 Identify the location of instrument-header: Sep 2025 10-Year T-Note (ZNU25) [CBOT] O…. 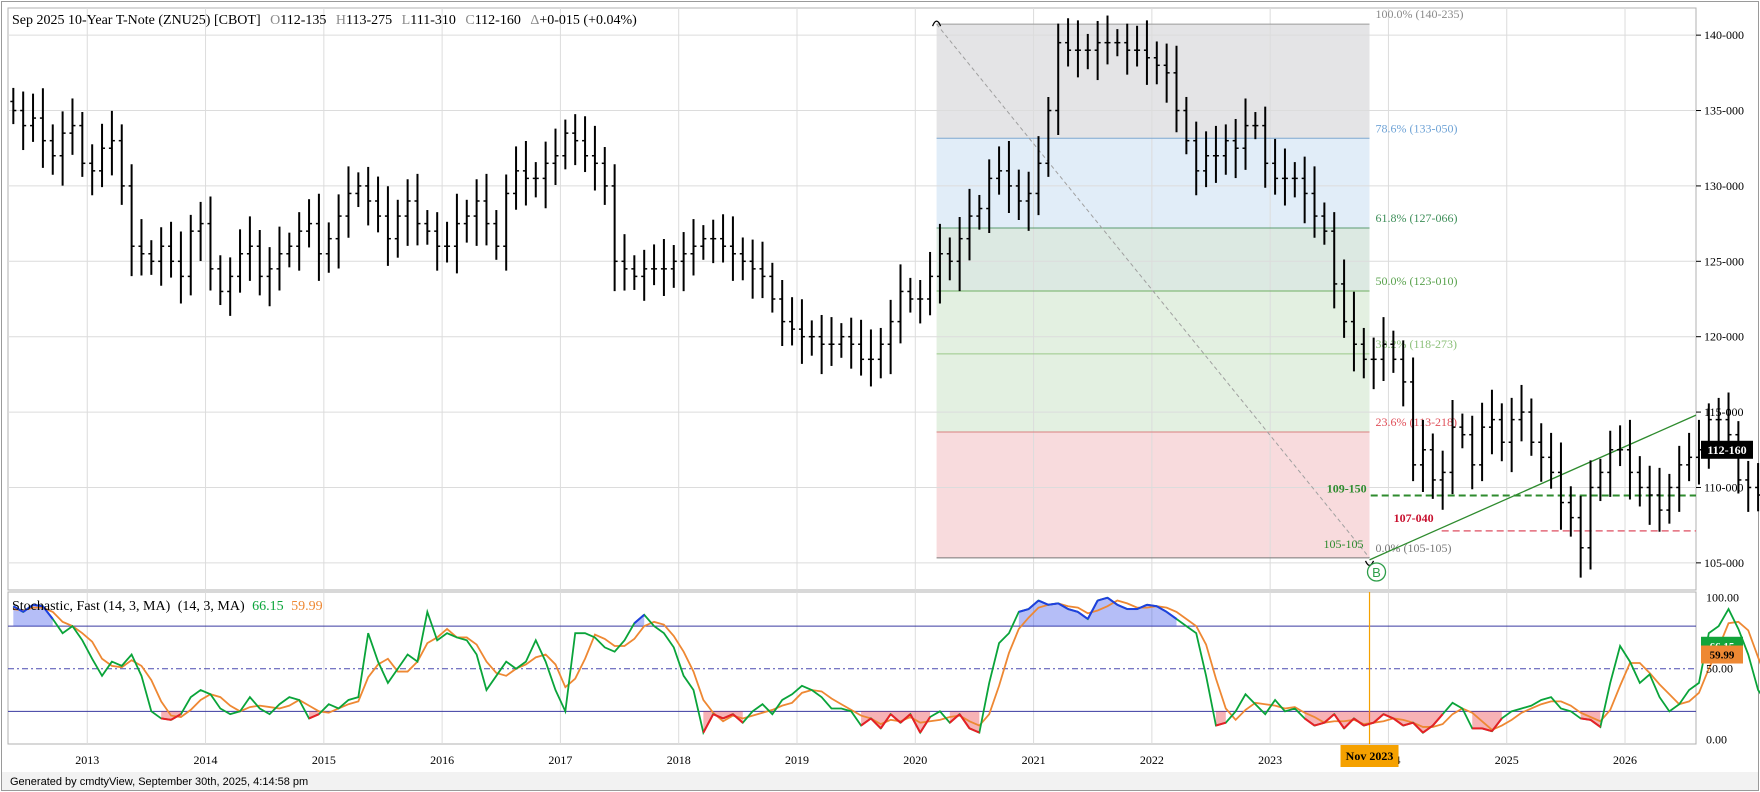
(324, 20).